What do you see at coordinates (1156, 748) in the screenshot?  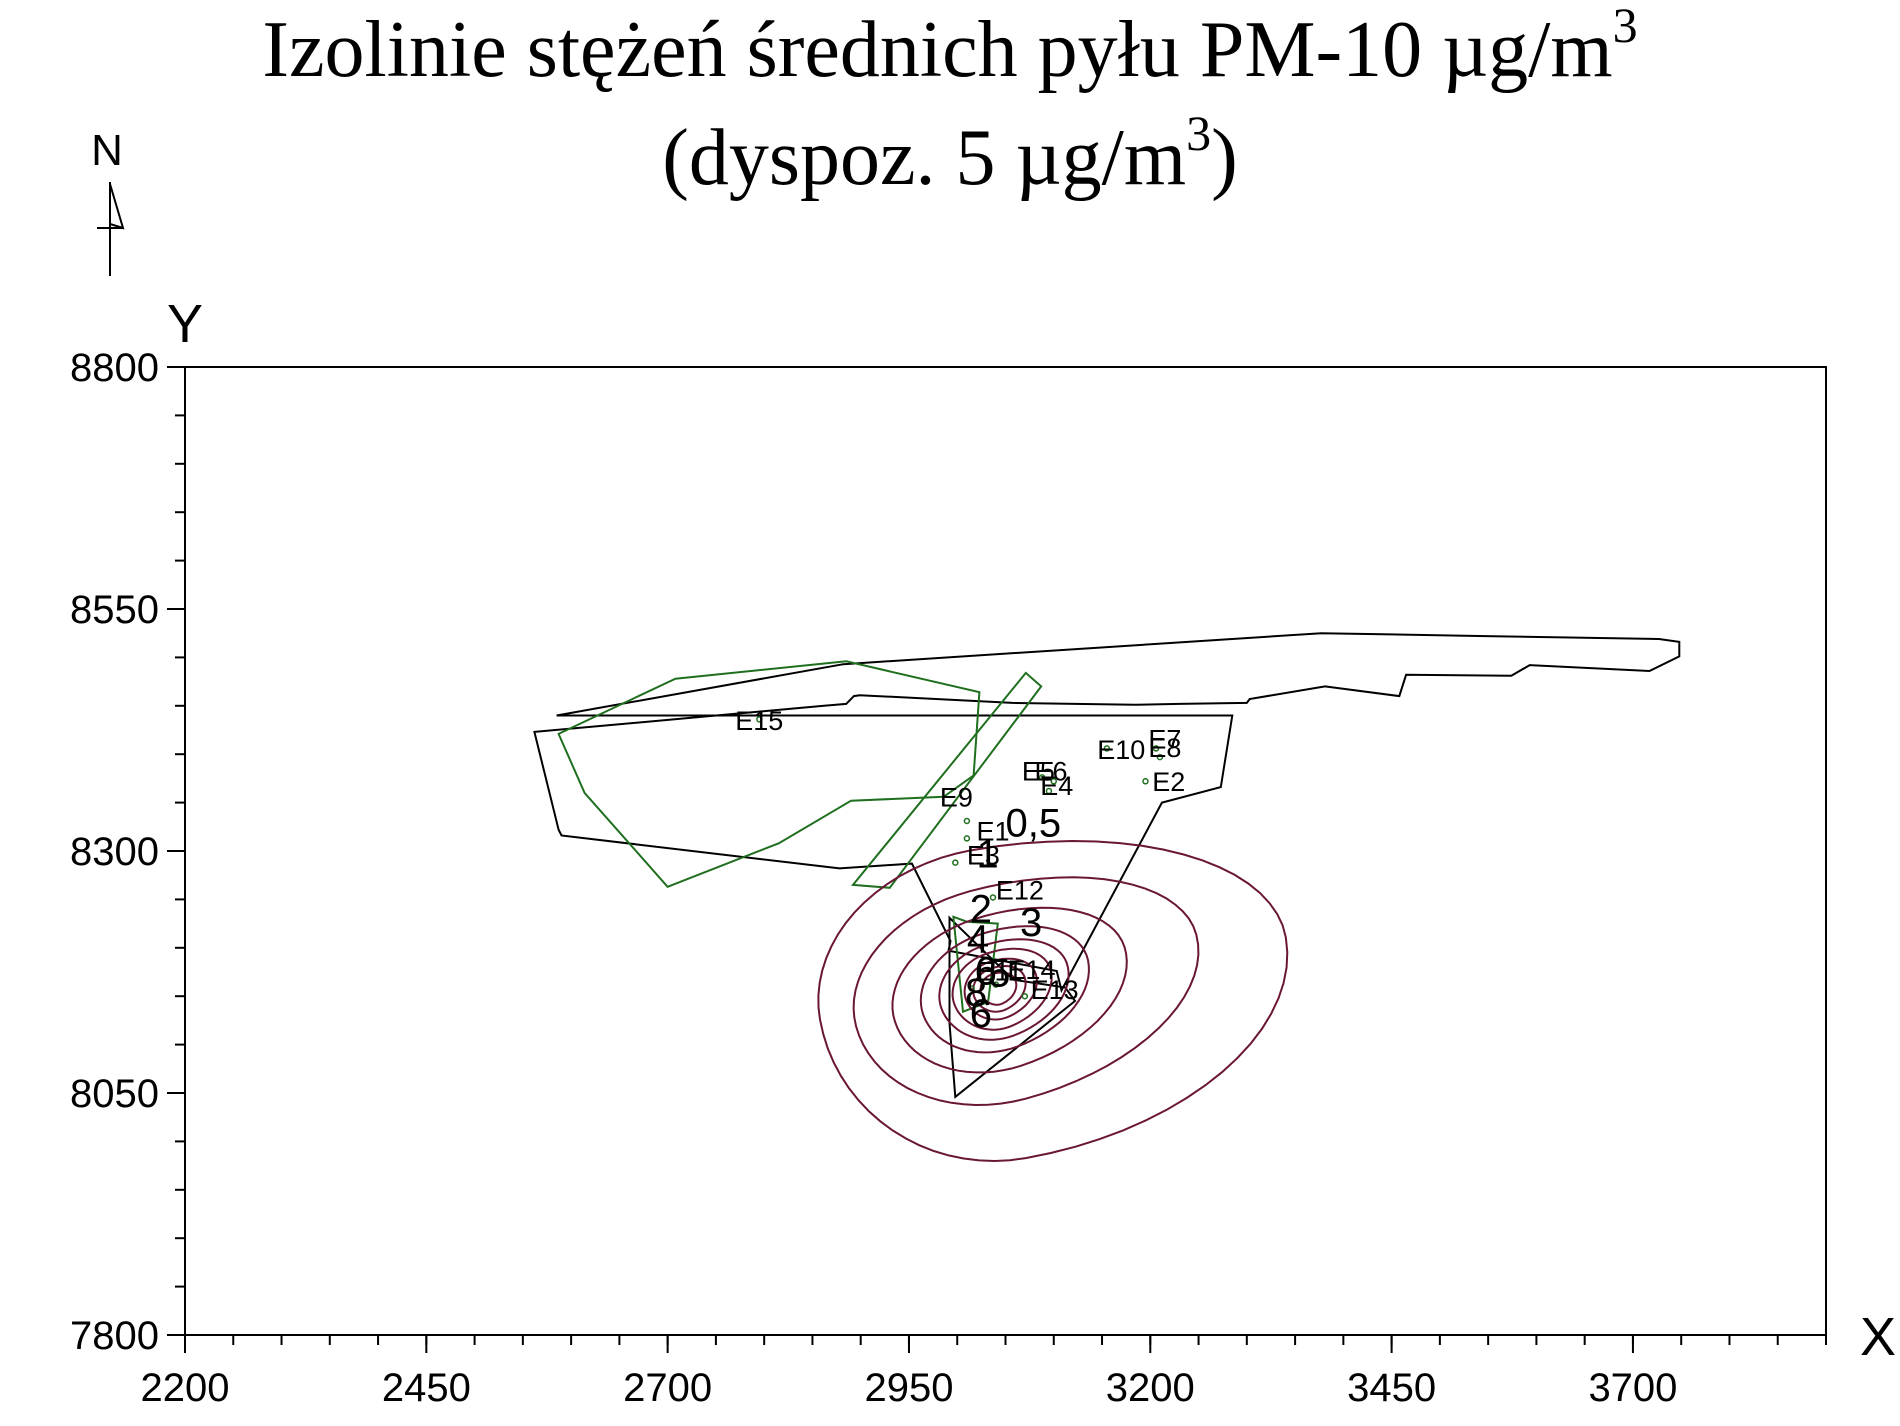 I see `emitter-point-e7` at bounding box center [1156, 748].